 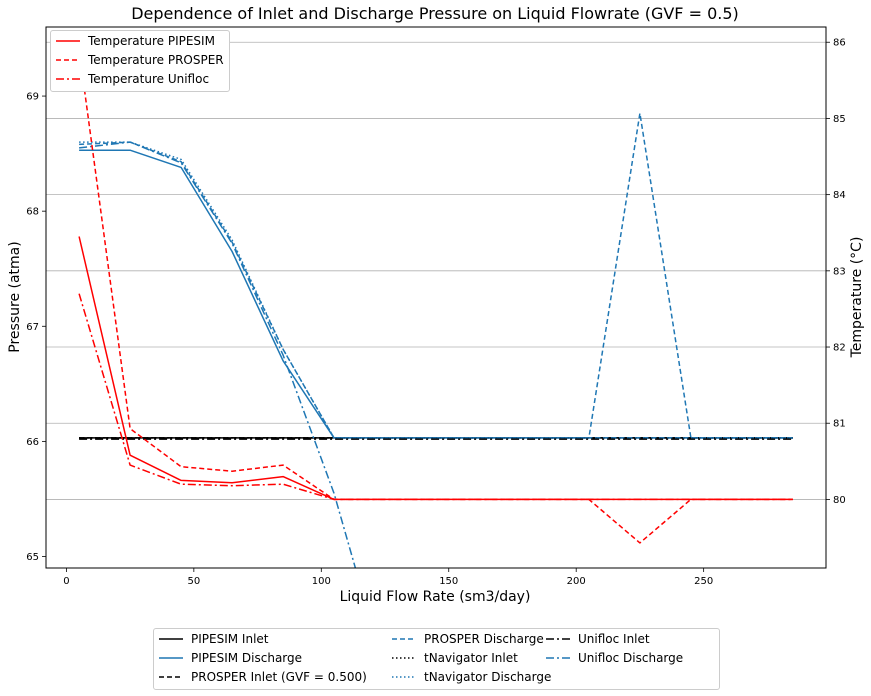 I want to click on legend-label: PIPESIM Inlet, so click(x=230, y=639).